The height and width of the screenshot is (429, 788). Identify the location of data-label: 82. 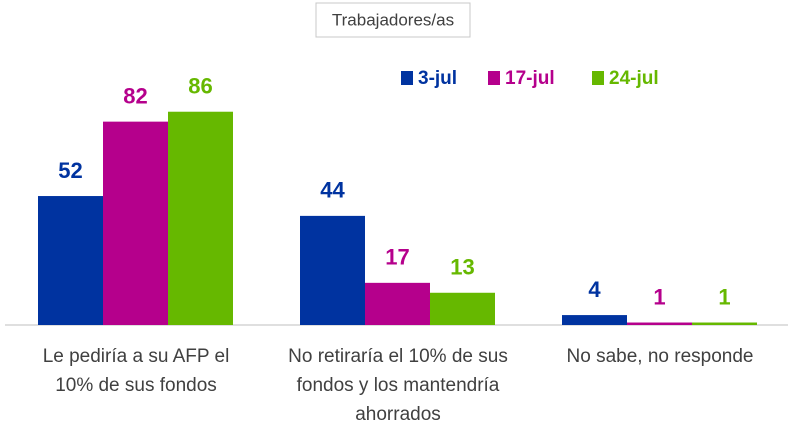
(135, 95).